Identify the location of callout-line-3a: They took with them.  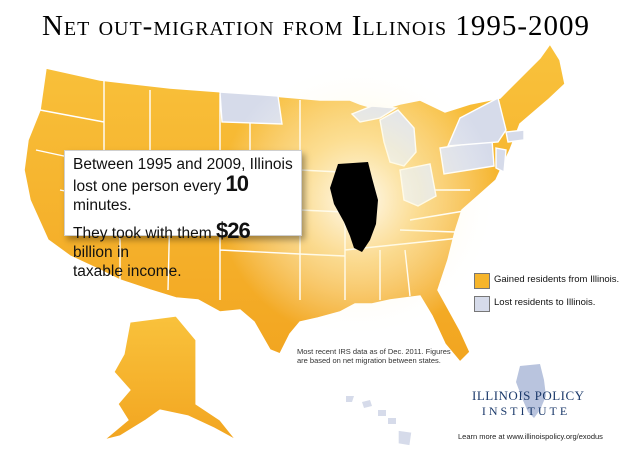
(142, 233).